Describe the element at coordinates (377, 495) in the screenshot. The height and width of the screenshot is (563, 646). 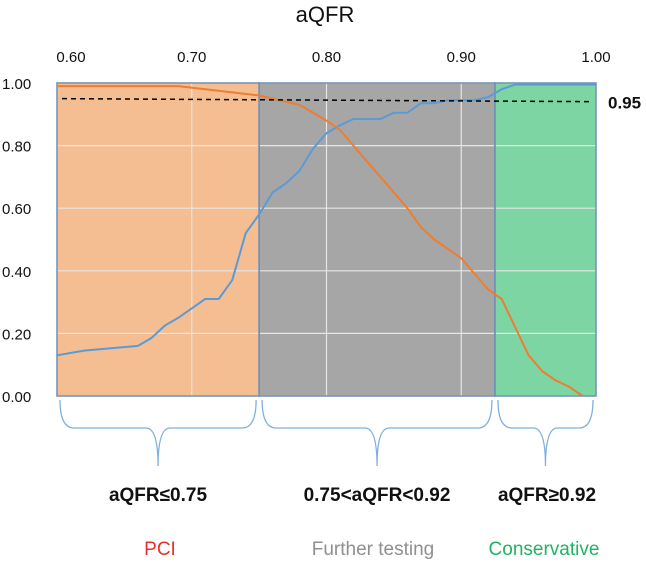
I see `zone-range-further: 0.75<aQFR<0.92` at that location.